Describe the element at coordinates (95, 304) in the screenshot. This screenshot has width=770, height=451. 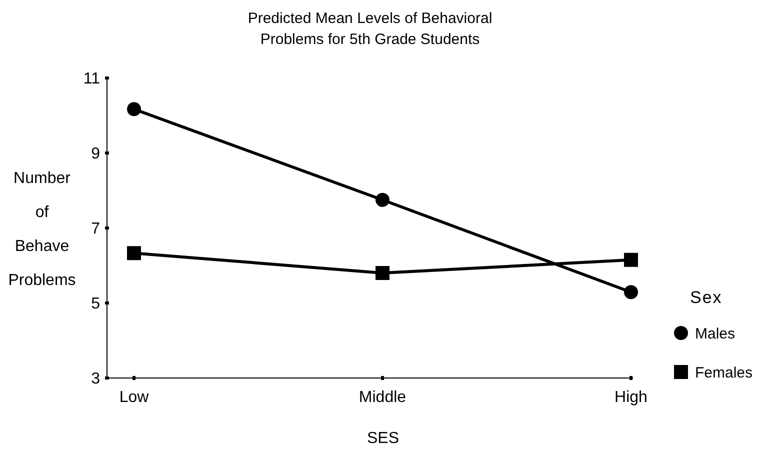
I see `y-tick-label: 5` at that location.